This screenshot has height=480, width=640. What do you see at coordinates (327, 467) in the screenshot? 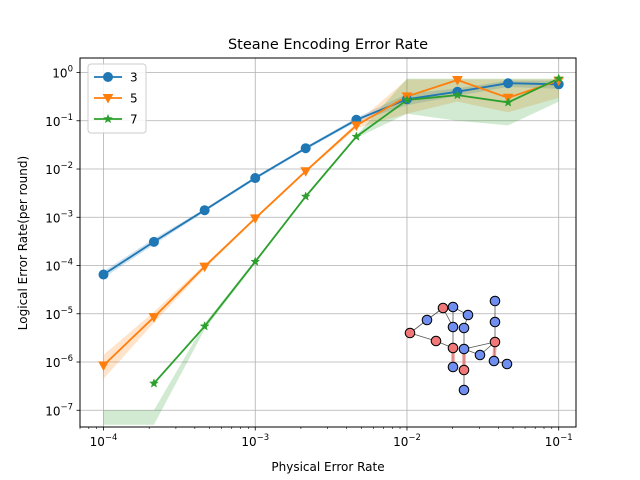
I see `x-axis-label: Physical Error Rate` at bounding box center [327, 467].